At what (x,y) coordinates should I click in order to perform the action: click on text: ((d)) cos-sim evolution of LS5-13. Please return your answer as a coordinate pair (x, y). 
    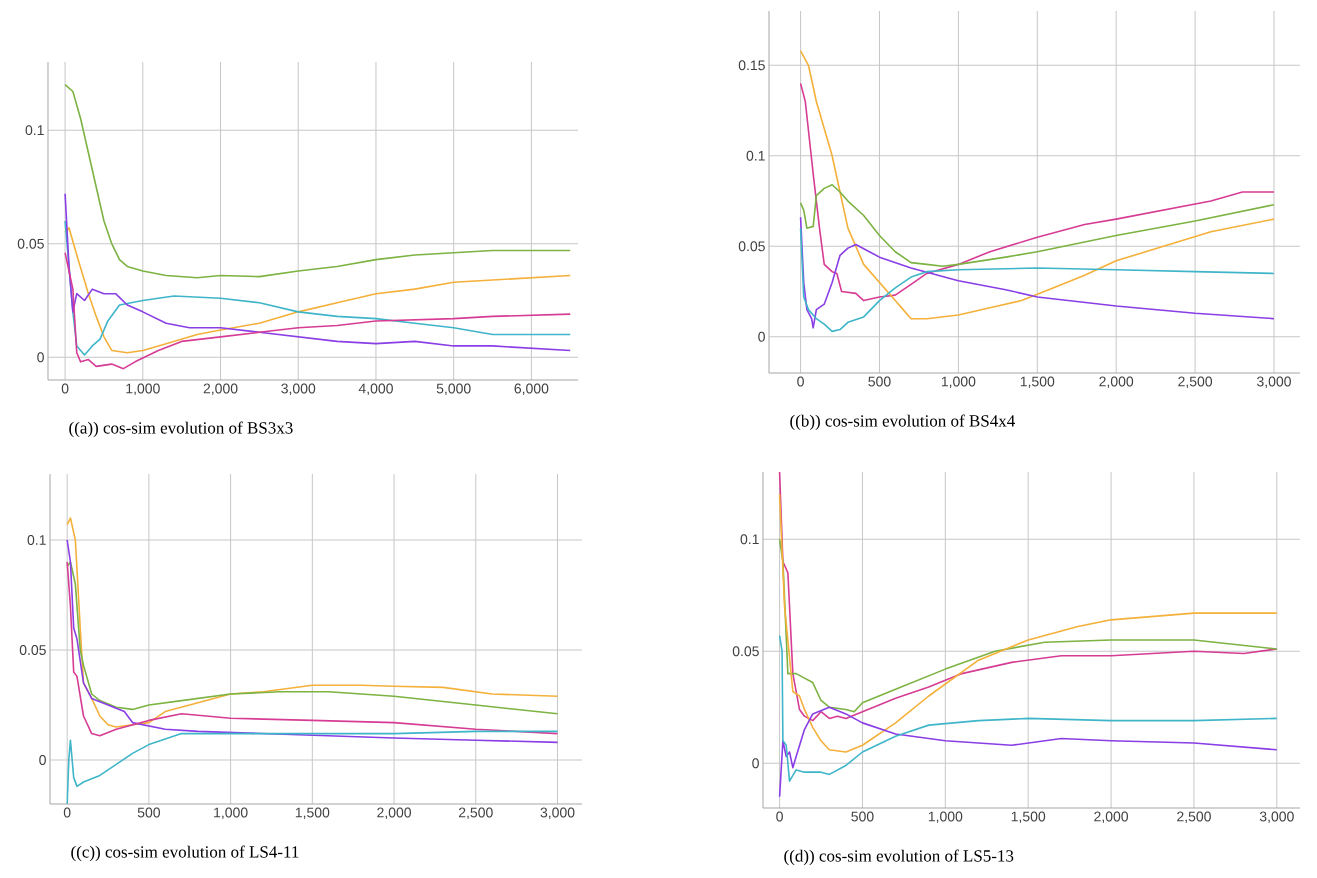
    Looking at the image, I should click on (899, 857).